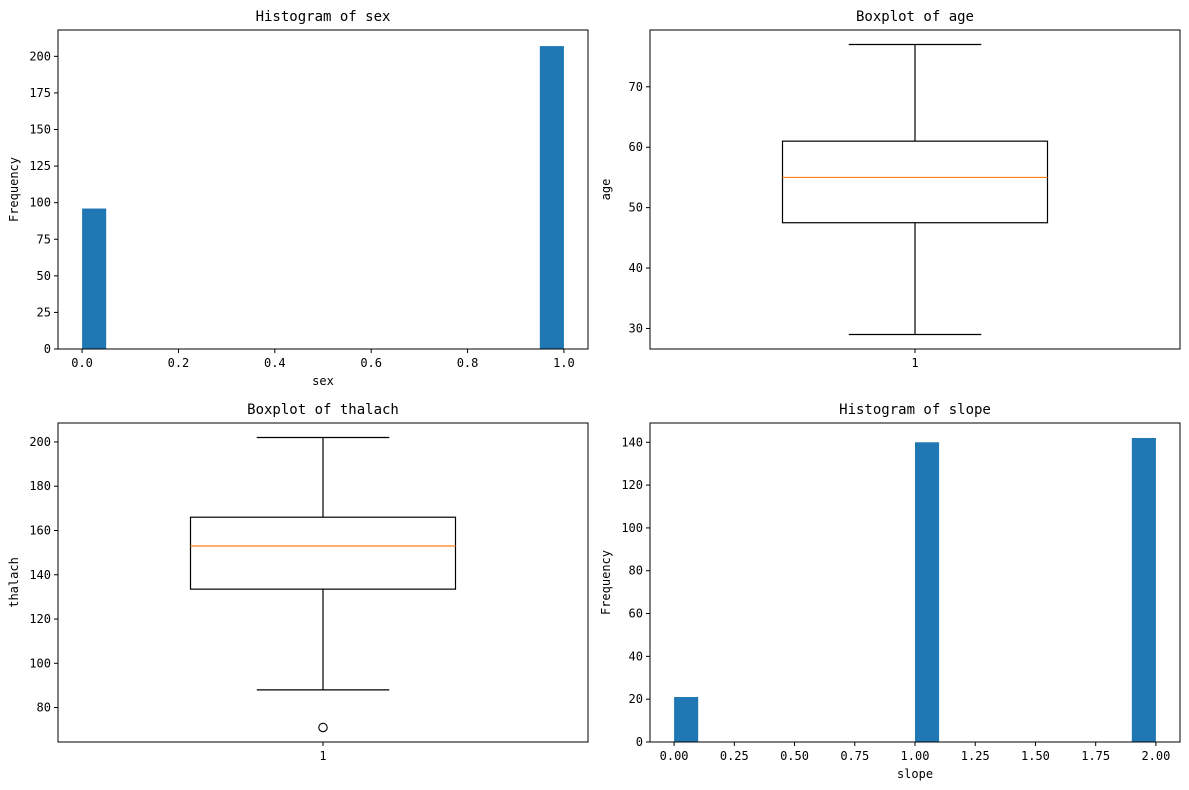 The height and width of the screenshot is (790, 1189). What do you see at coordinates (323, 17) in the screenshot?
I see `chart-title: Histogram of sex` at bounding box center [323, 17].